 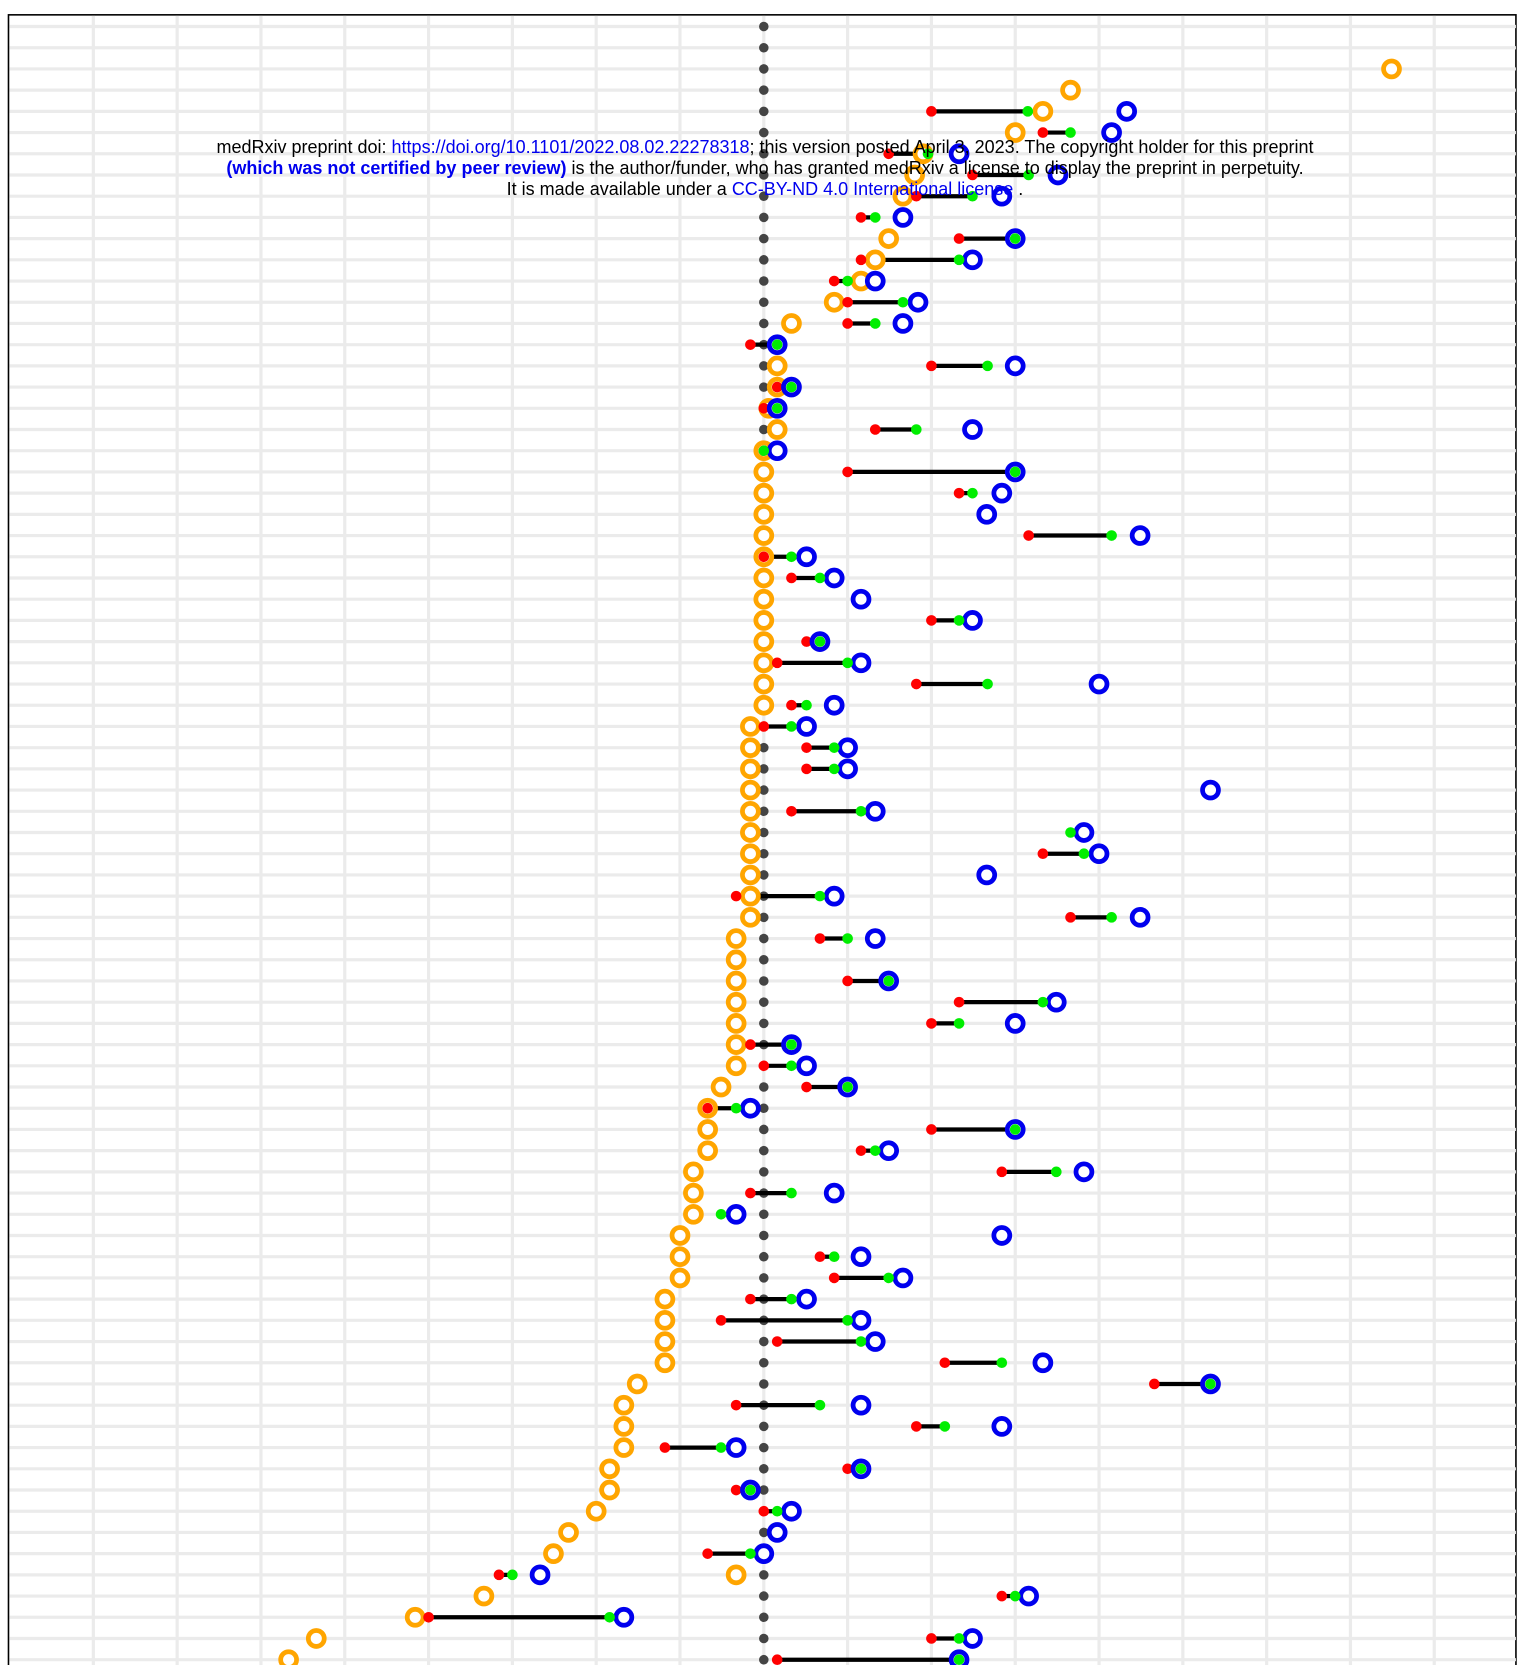 I want to click on header-bold: (which was not certified by peer review), so click(x=396, y=168).